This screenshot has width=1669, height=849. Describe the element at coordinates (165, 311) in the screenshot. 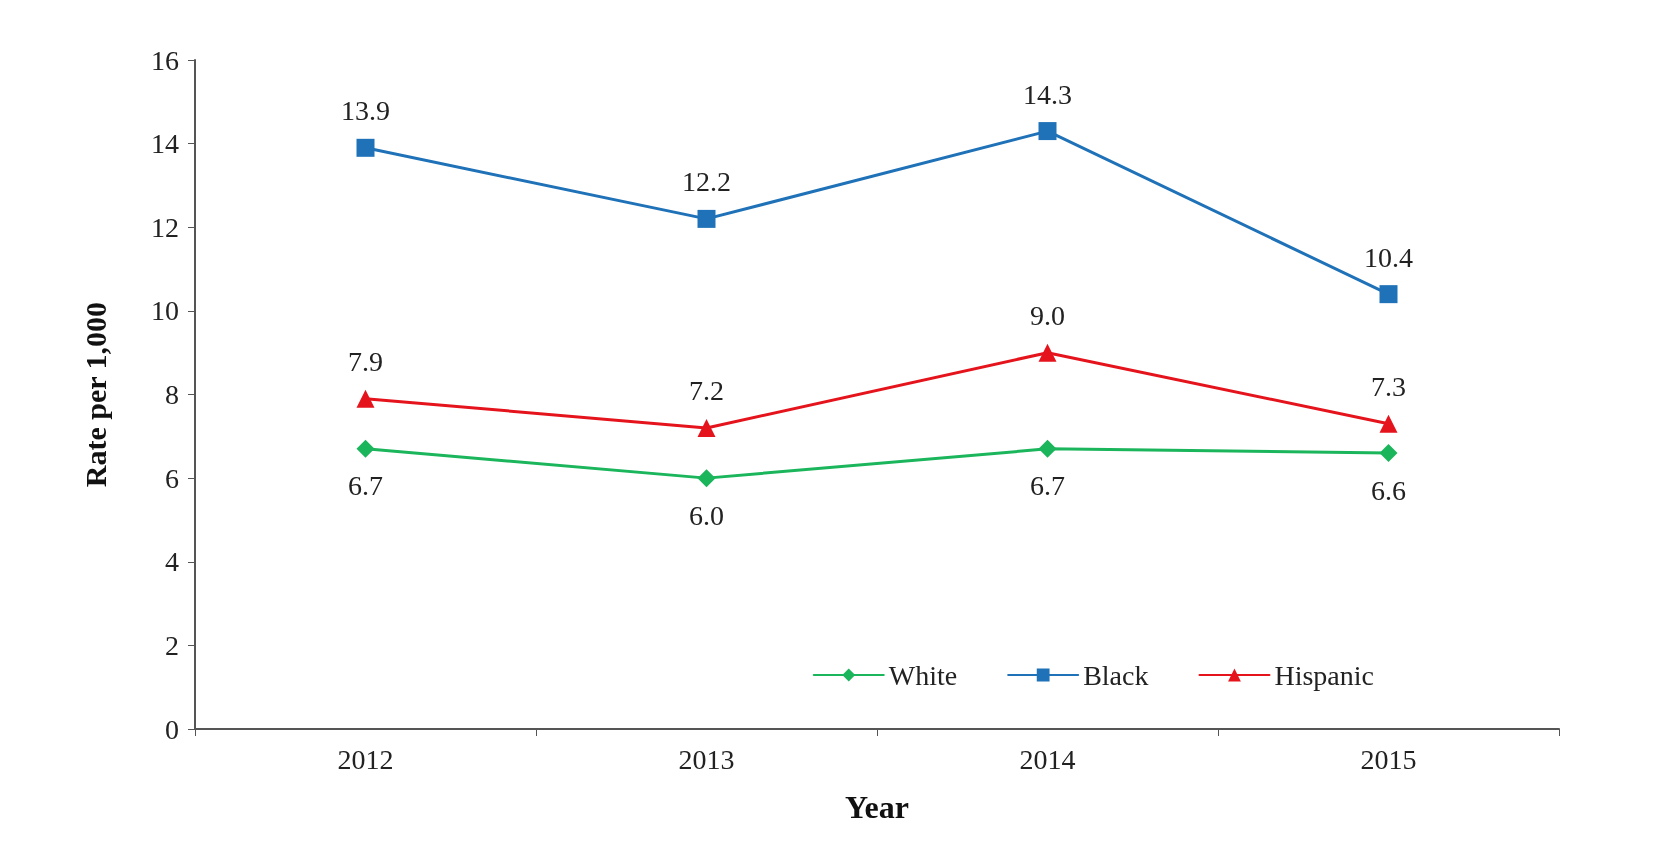

I see `y-tick-label: 10` at that location.